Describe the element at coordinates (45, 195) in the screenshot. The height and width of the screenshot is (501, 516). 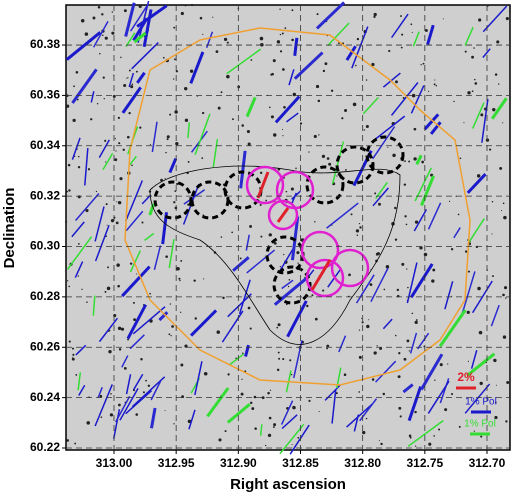
I see `y-tick-label: 60.32` at that location.